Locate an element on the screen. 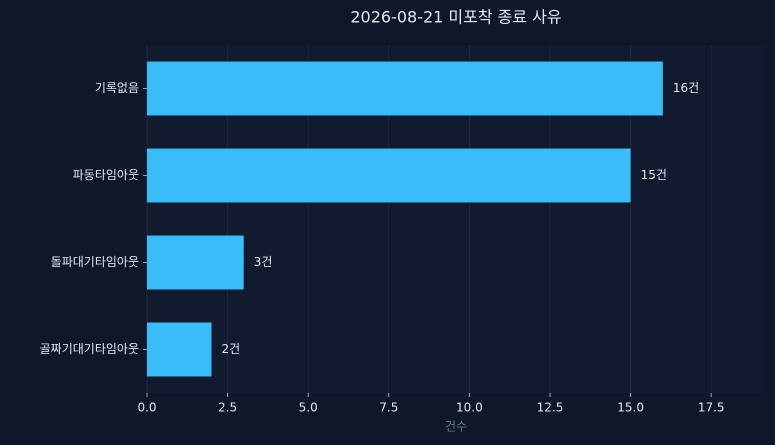 The width and height of the screenshot is (775, 445). x-tick-label: 2.5 is located at coordinates (227, 408).